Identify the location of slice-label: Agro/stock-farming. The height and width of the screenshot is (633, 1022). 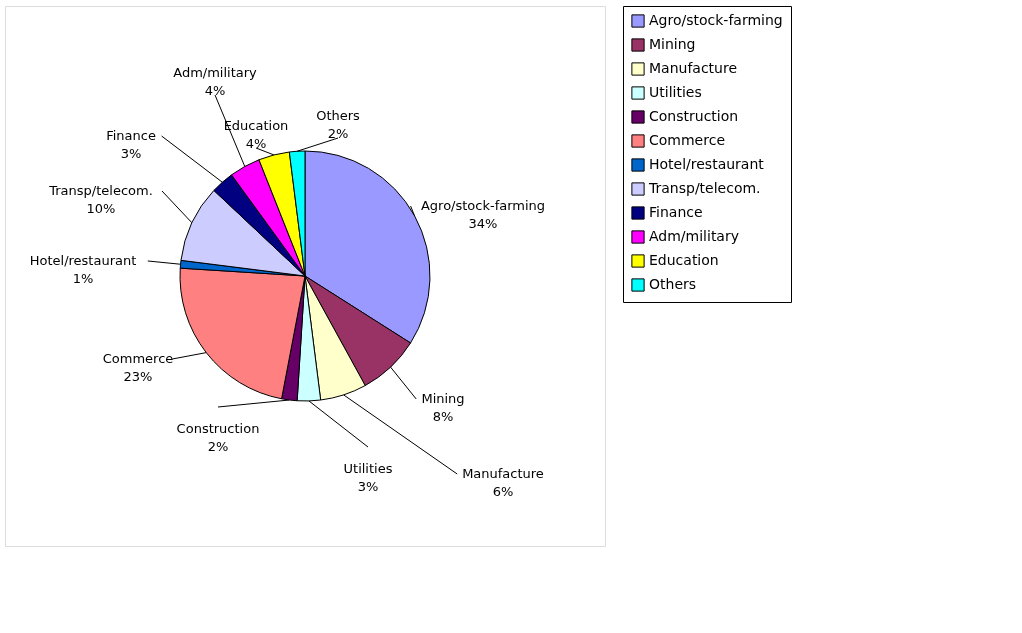
(483, 205).